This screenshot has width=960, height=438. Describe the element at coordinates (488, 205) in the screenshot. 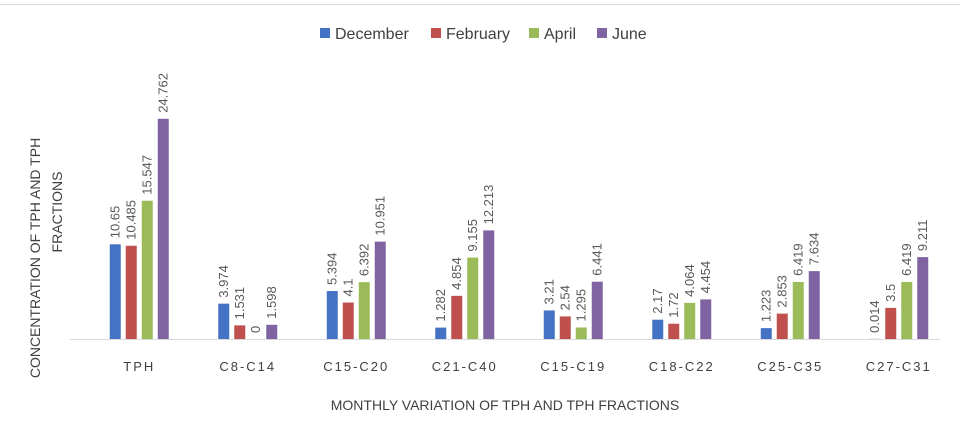

I see `data-label-3-3: 12.213` at that location.